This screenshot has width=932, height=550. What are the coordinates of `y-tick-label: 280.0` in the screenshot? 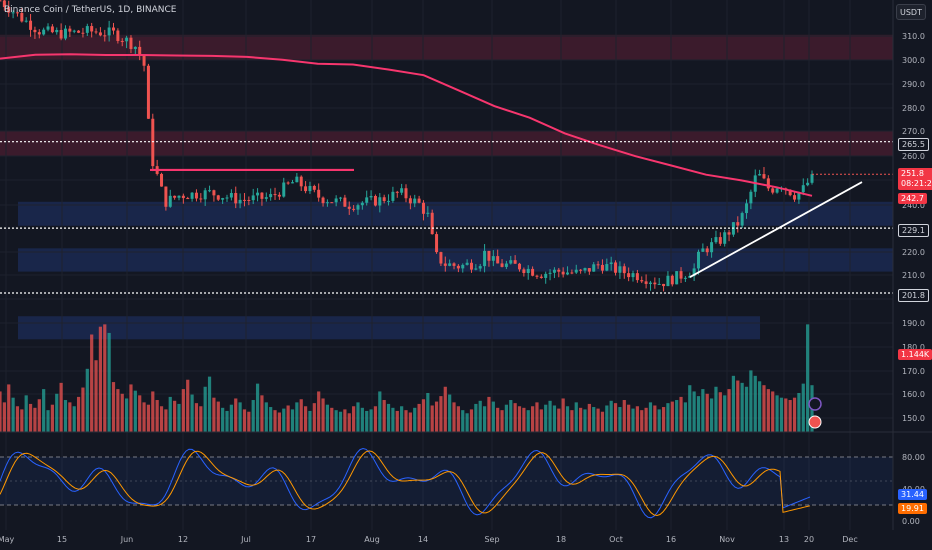 It's located at (913, 108).